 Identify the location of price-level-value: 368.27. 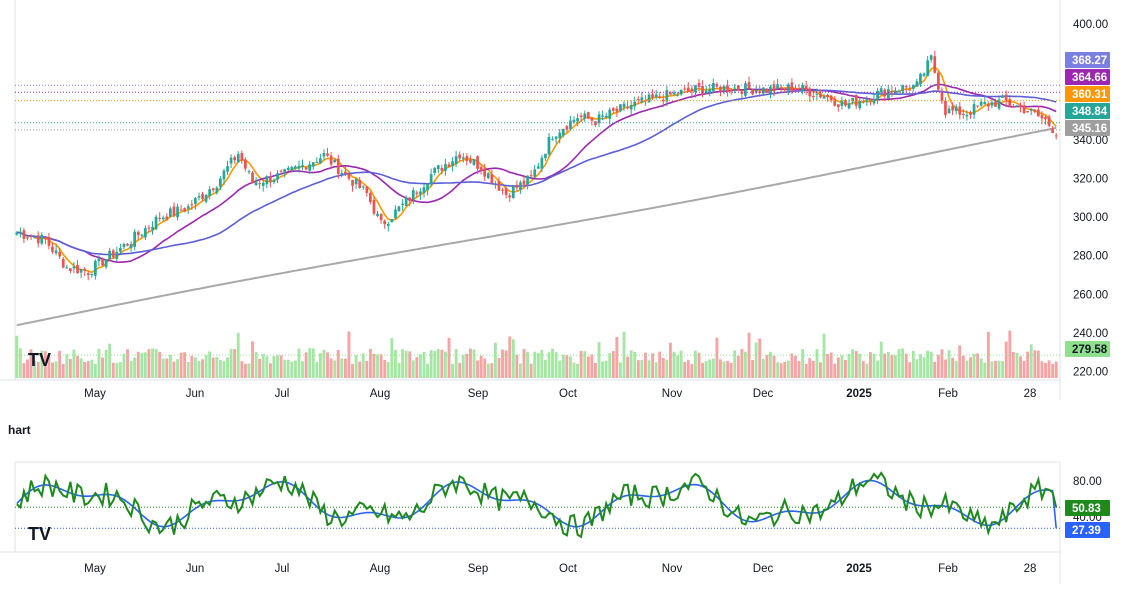
(1089, 61).